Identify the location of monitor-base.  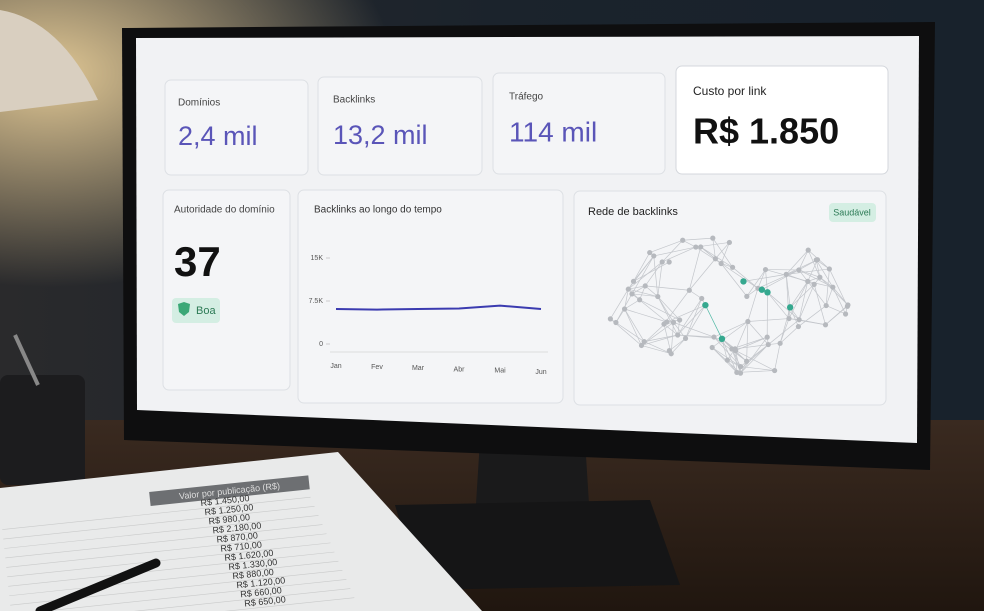
(537, 545).